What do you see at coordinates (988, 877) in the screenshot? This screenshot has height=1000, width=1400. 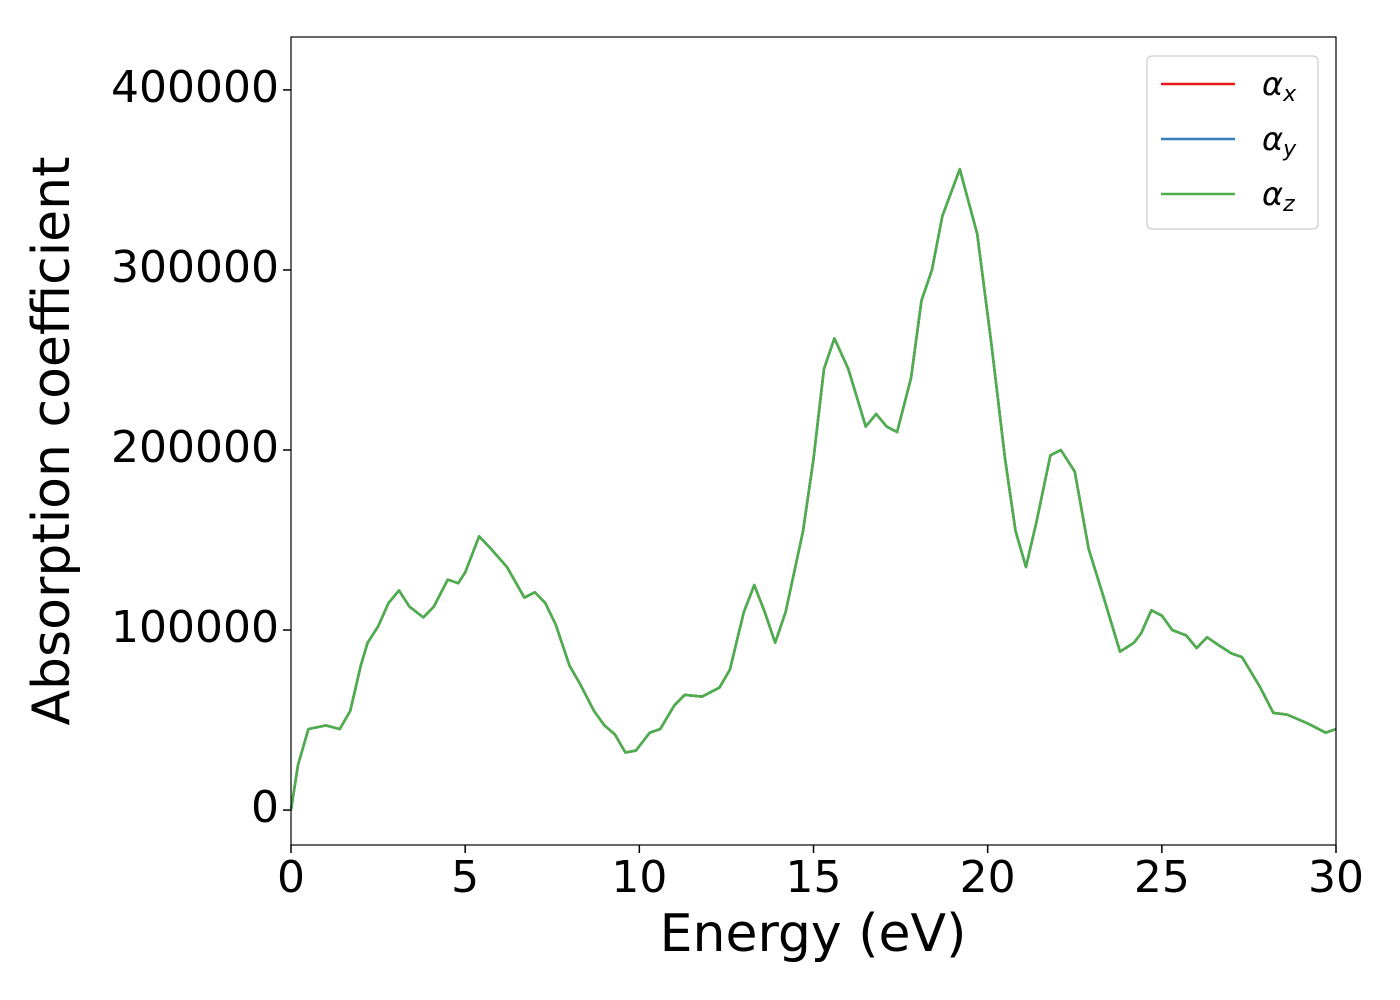 I see `x-tick-label: 20` at bounding box center [988, 877].